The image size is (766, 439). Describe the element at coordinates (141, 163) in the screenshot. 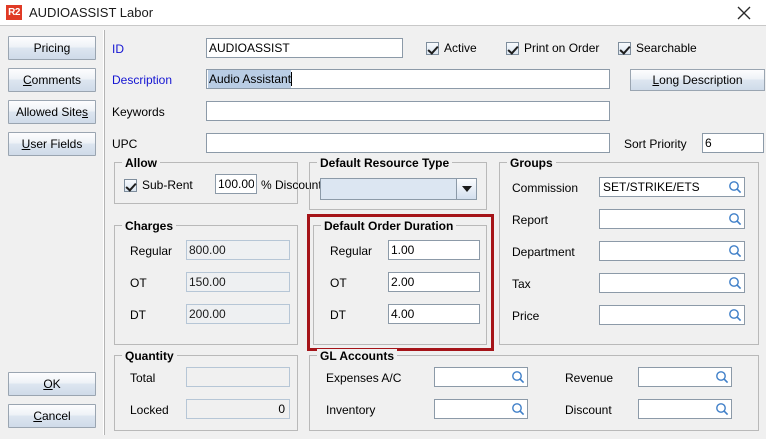

I see `allow-group-title: Allow` at that location.